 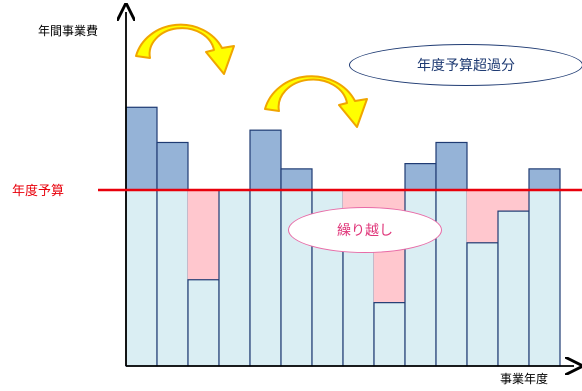 I want to click on over-budget-callout: 年度予算超過分, so click(x=465, y=65).